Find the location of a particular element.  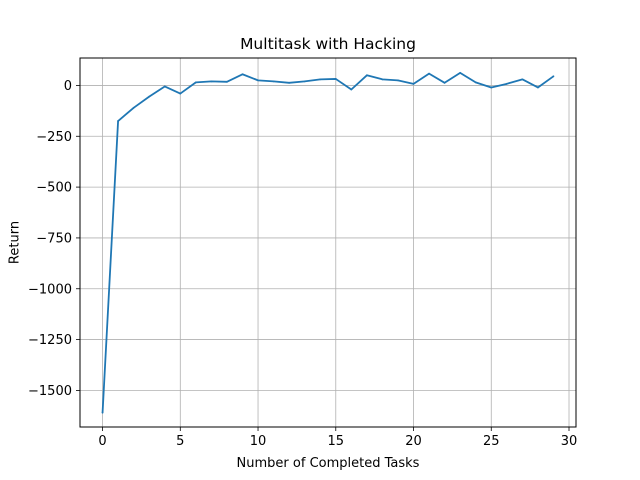

y-tick-label: −750 is located at coordinates (54, 238).